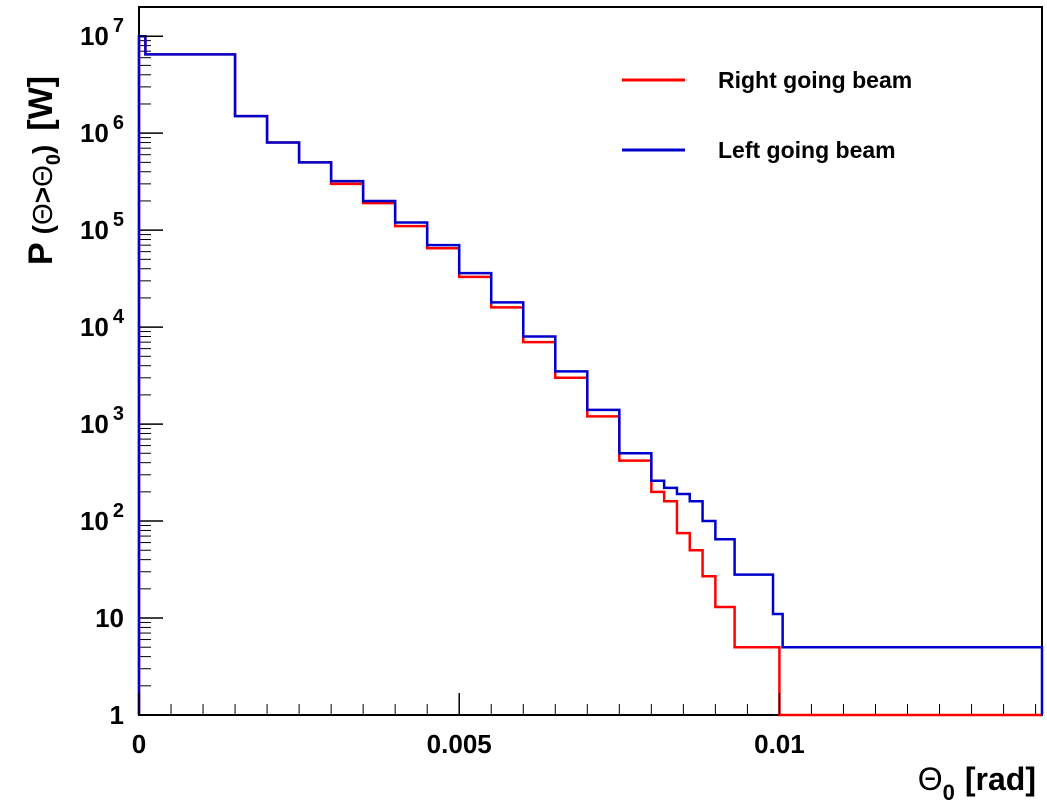 Image resolution: width=1047 pixels, height=807 pixels. What do you see at coordinates (117, 715) in the screenshot?
I see `y-tick-label: 1` at bounding box center [117, 715].